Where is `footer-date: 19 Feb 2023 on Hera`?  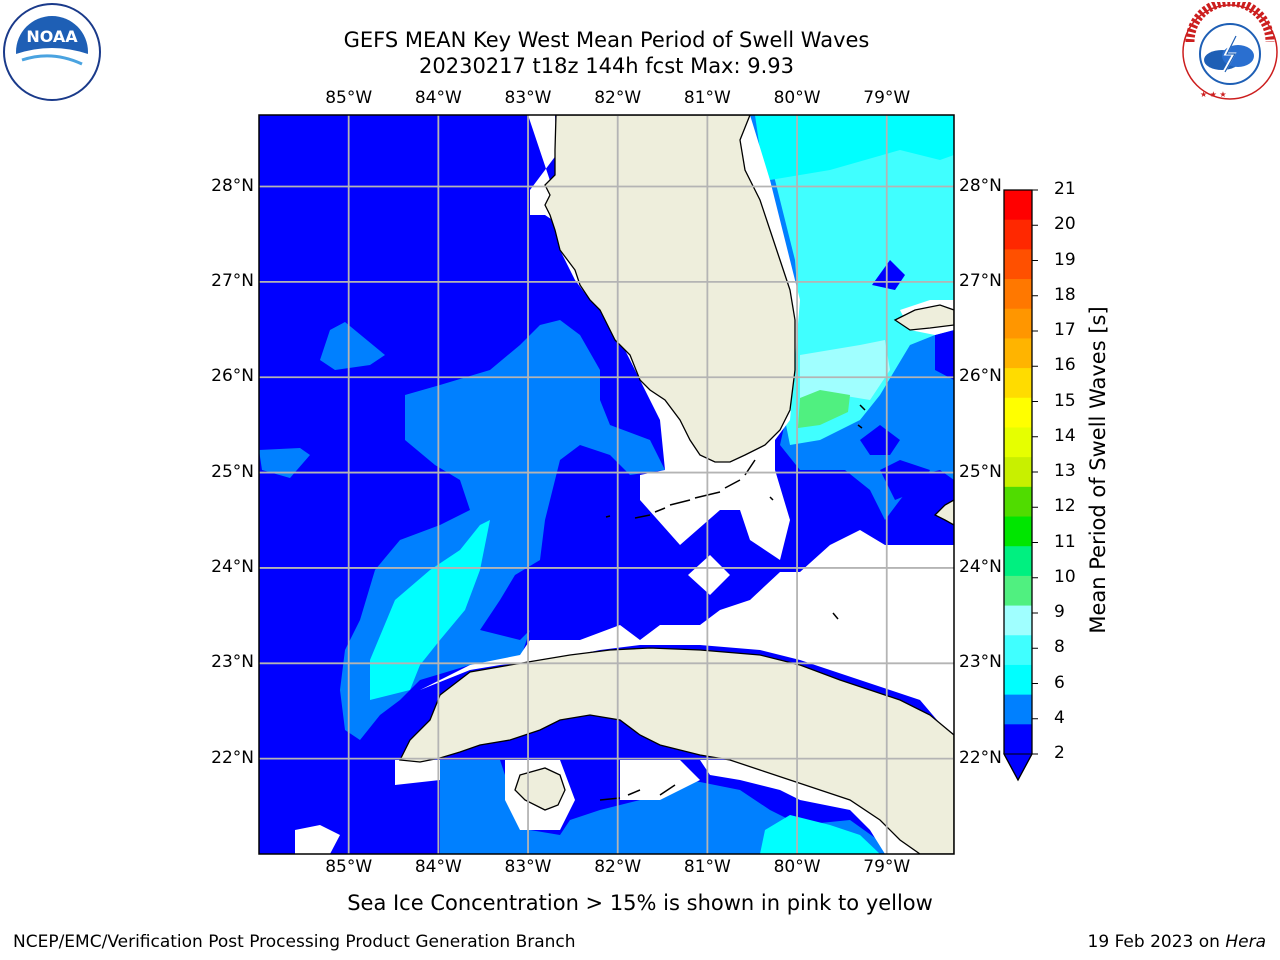 footer-date: 19 Feb 2023 on Hera is located at coordinates (1177, 942).